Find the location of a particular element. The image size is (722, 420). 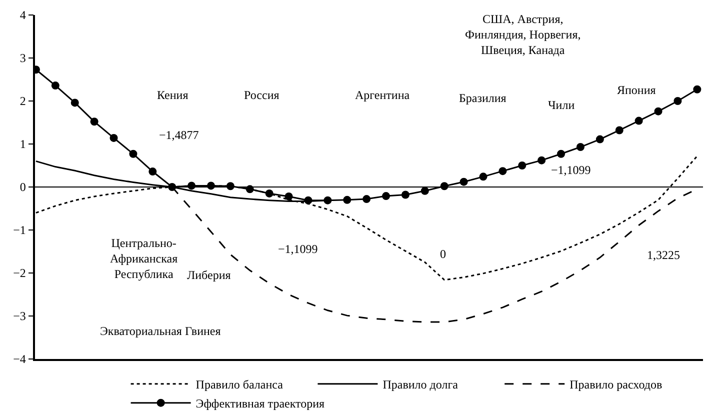

annotation: США, Австрия, Финляндия, Норвегия, Швеция, Канада is located at coordinates (523, 35).